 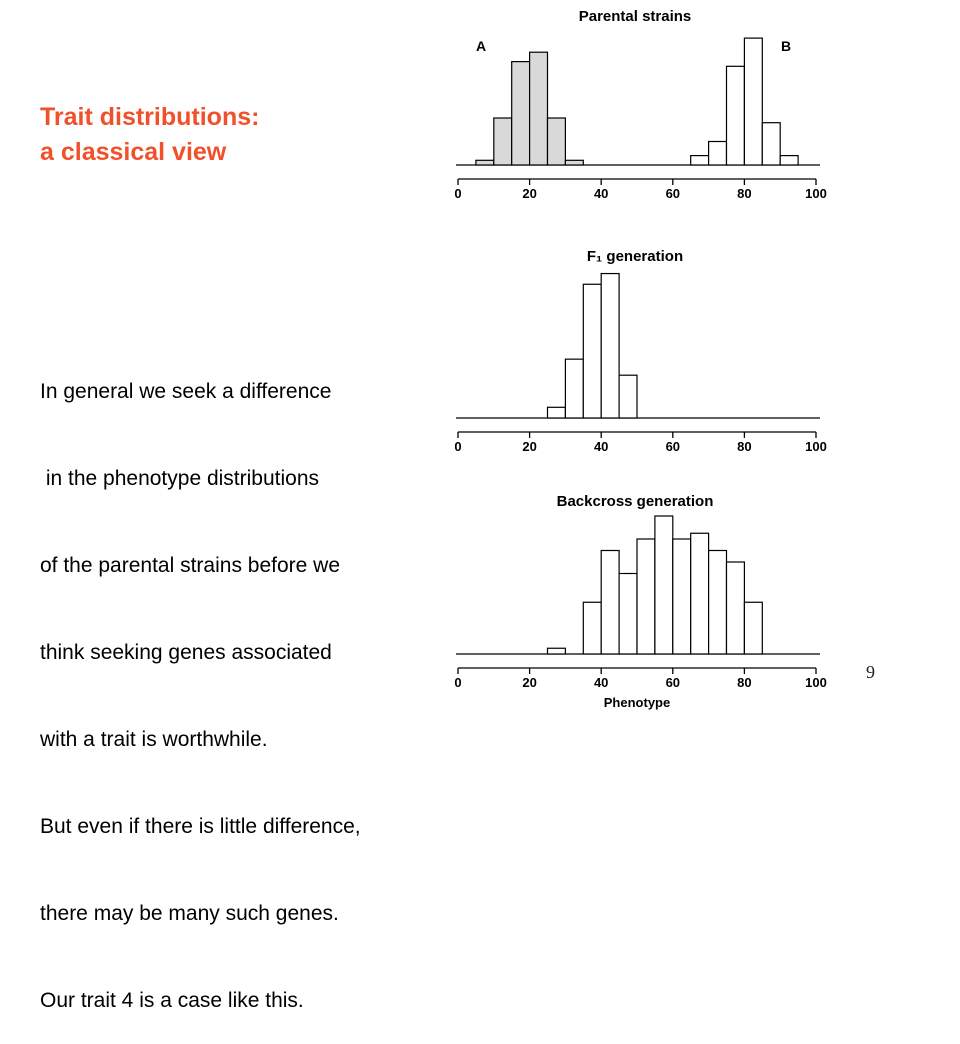 I want to click on series-label: A, so click(x=481, y=46).